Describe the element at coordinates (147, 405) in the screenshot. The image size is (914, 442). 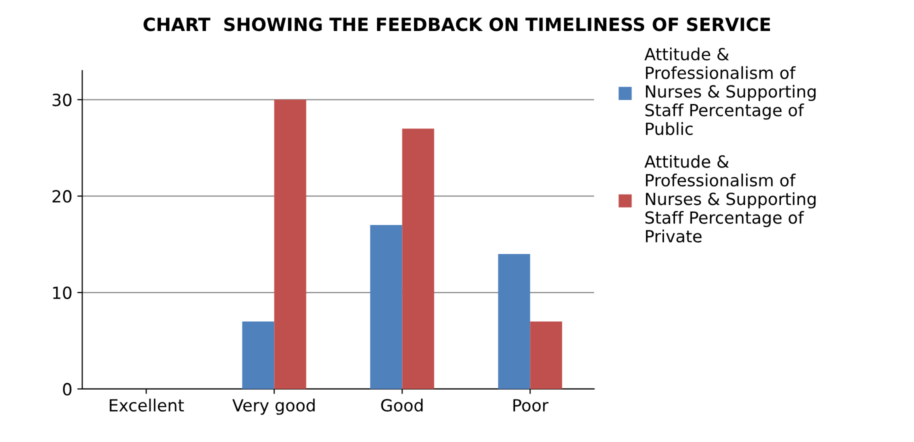
I see `x-tick-label: Excellent` at that location.